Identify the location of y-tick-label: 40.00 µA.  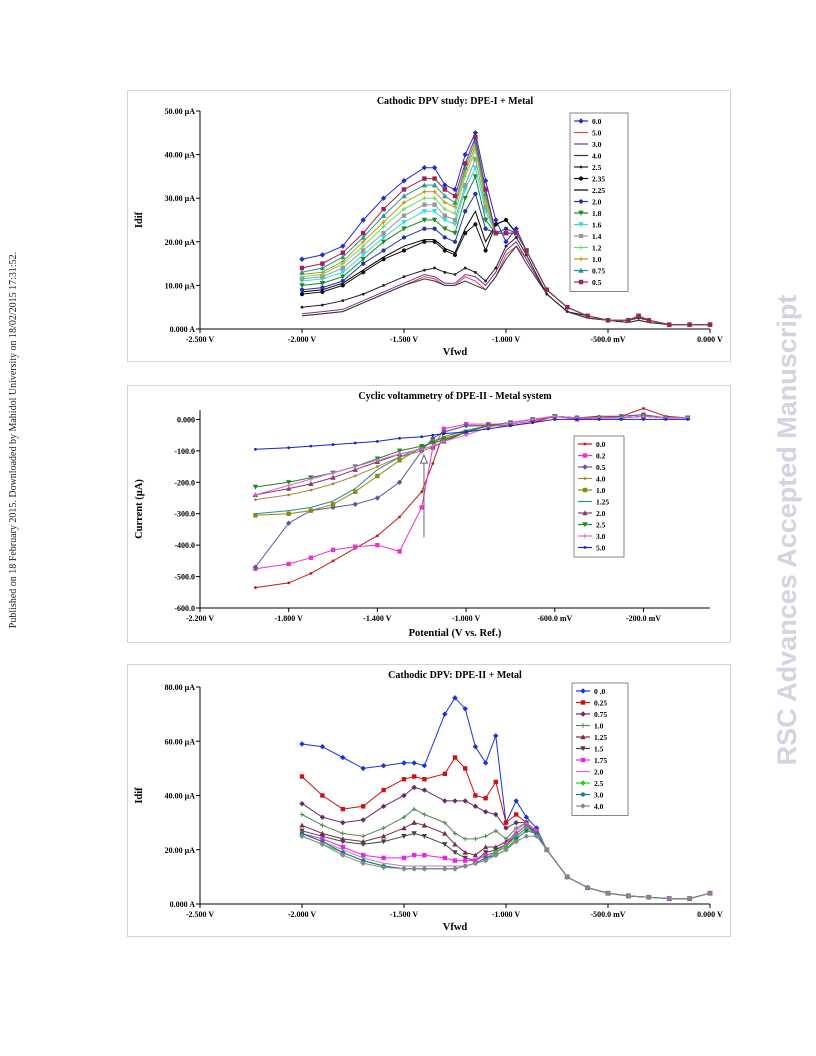
(180, 796).